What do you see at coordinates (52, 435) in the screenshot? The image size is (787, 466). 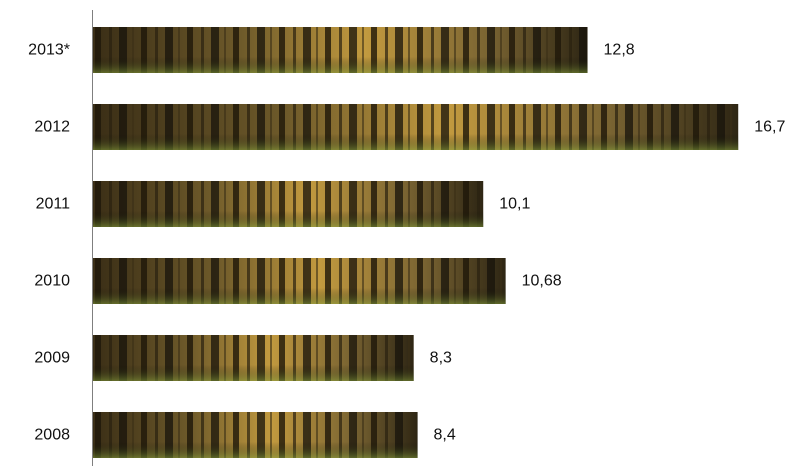 I see `y-tick-label: 2008` at bounding box center [52, 435].